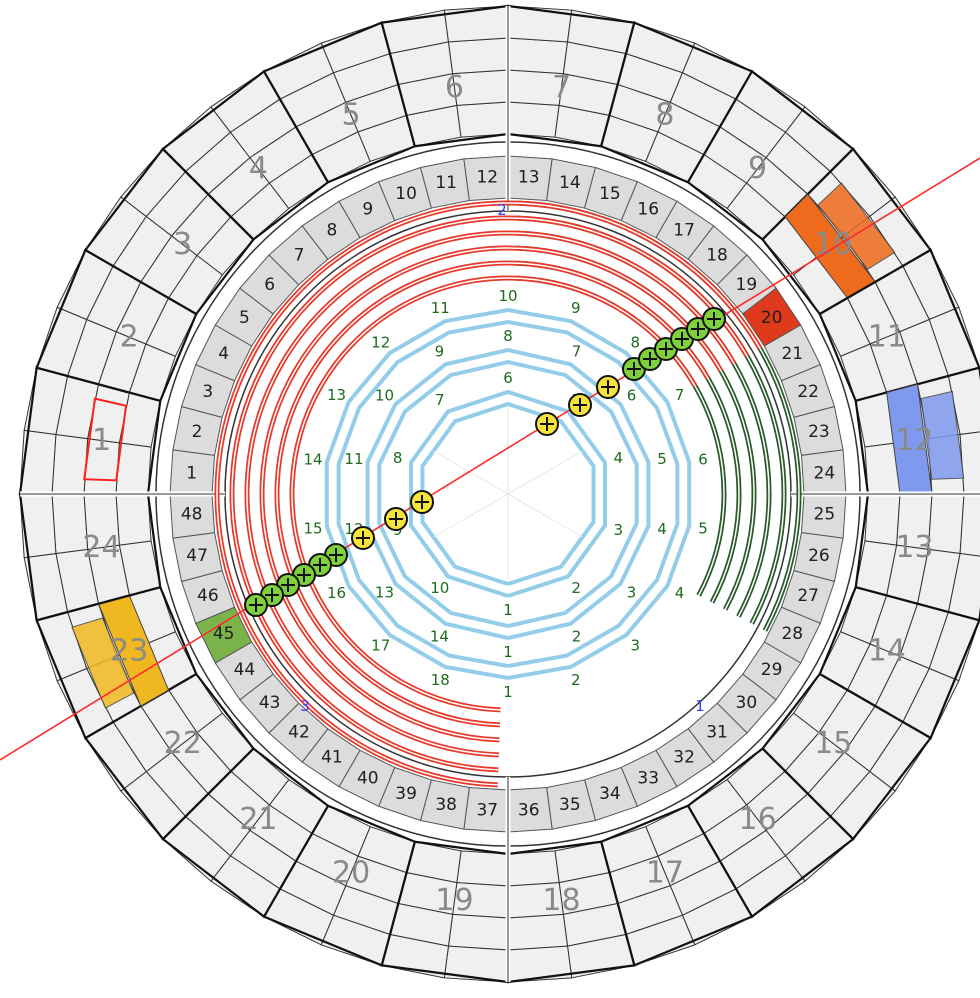  I want to click on strip-label-2-8: 8, so click(508, 336).